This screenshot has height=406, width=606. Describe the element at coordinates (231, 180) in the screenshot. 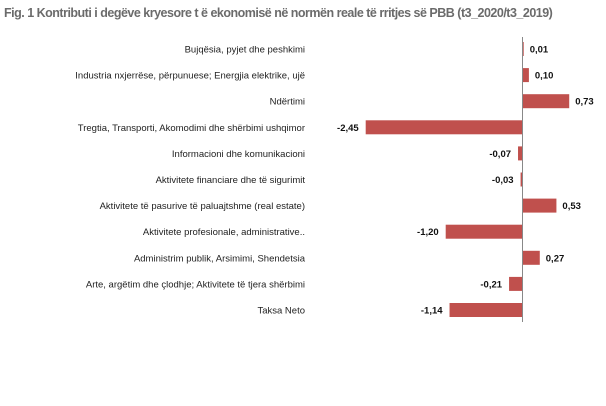

I see `category-label: Aktivitete financiare dhe të sigurimit` at that location.